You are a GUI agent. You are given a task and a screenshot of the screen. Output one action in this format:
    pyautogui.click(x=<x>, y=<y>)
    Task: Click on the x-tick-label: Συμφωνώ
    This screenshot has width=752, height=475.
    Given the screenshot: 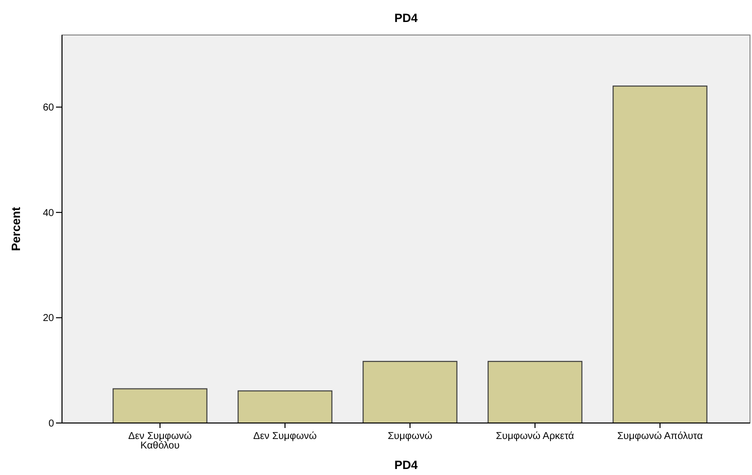 What is the action you would take?
    pyautogui.click(x=410, y=436)
    